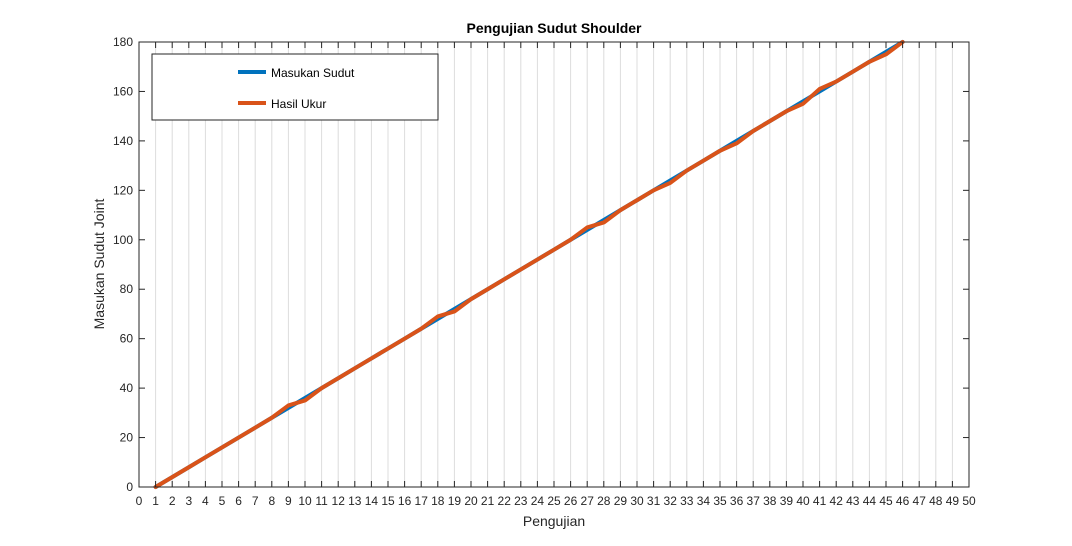  I want to click on x-tick-label: 38, so click(770, 501).